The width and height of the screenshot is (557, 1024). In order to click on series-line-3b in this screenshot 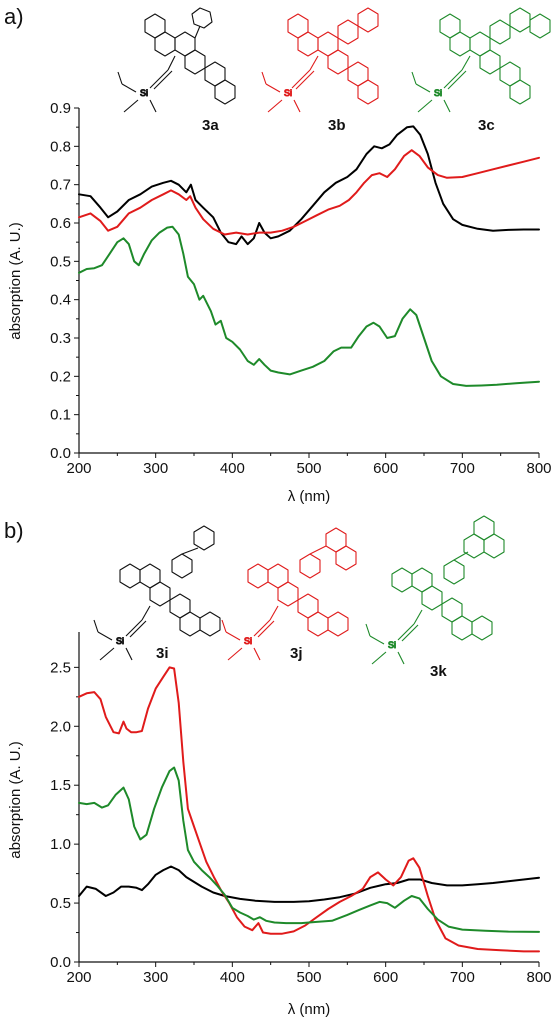, I will do `click(309, 192)`.